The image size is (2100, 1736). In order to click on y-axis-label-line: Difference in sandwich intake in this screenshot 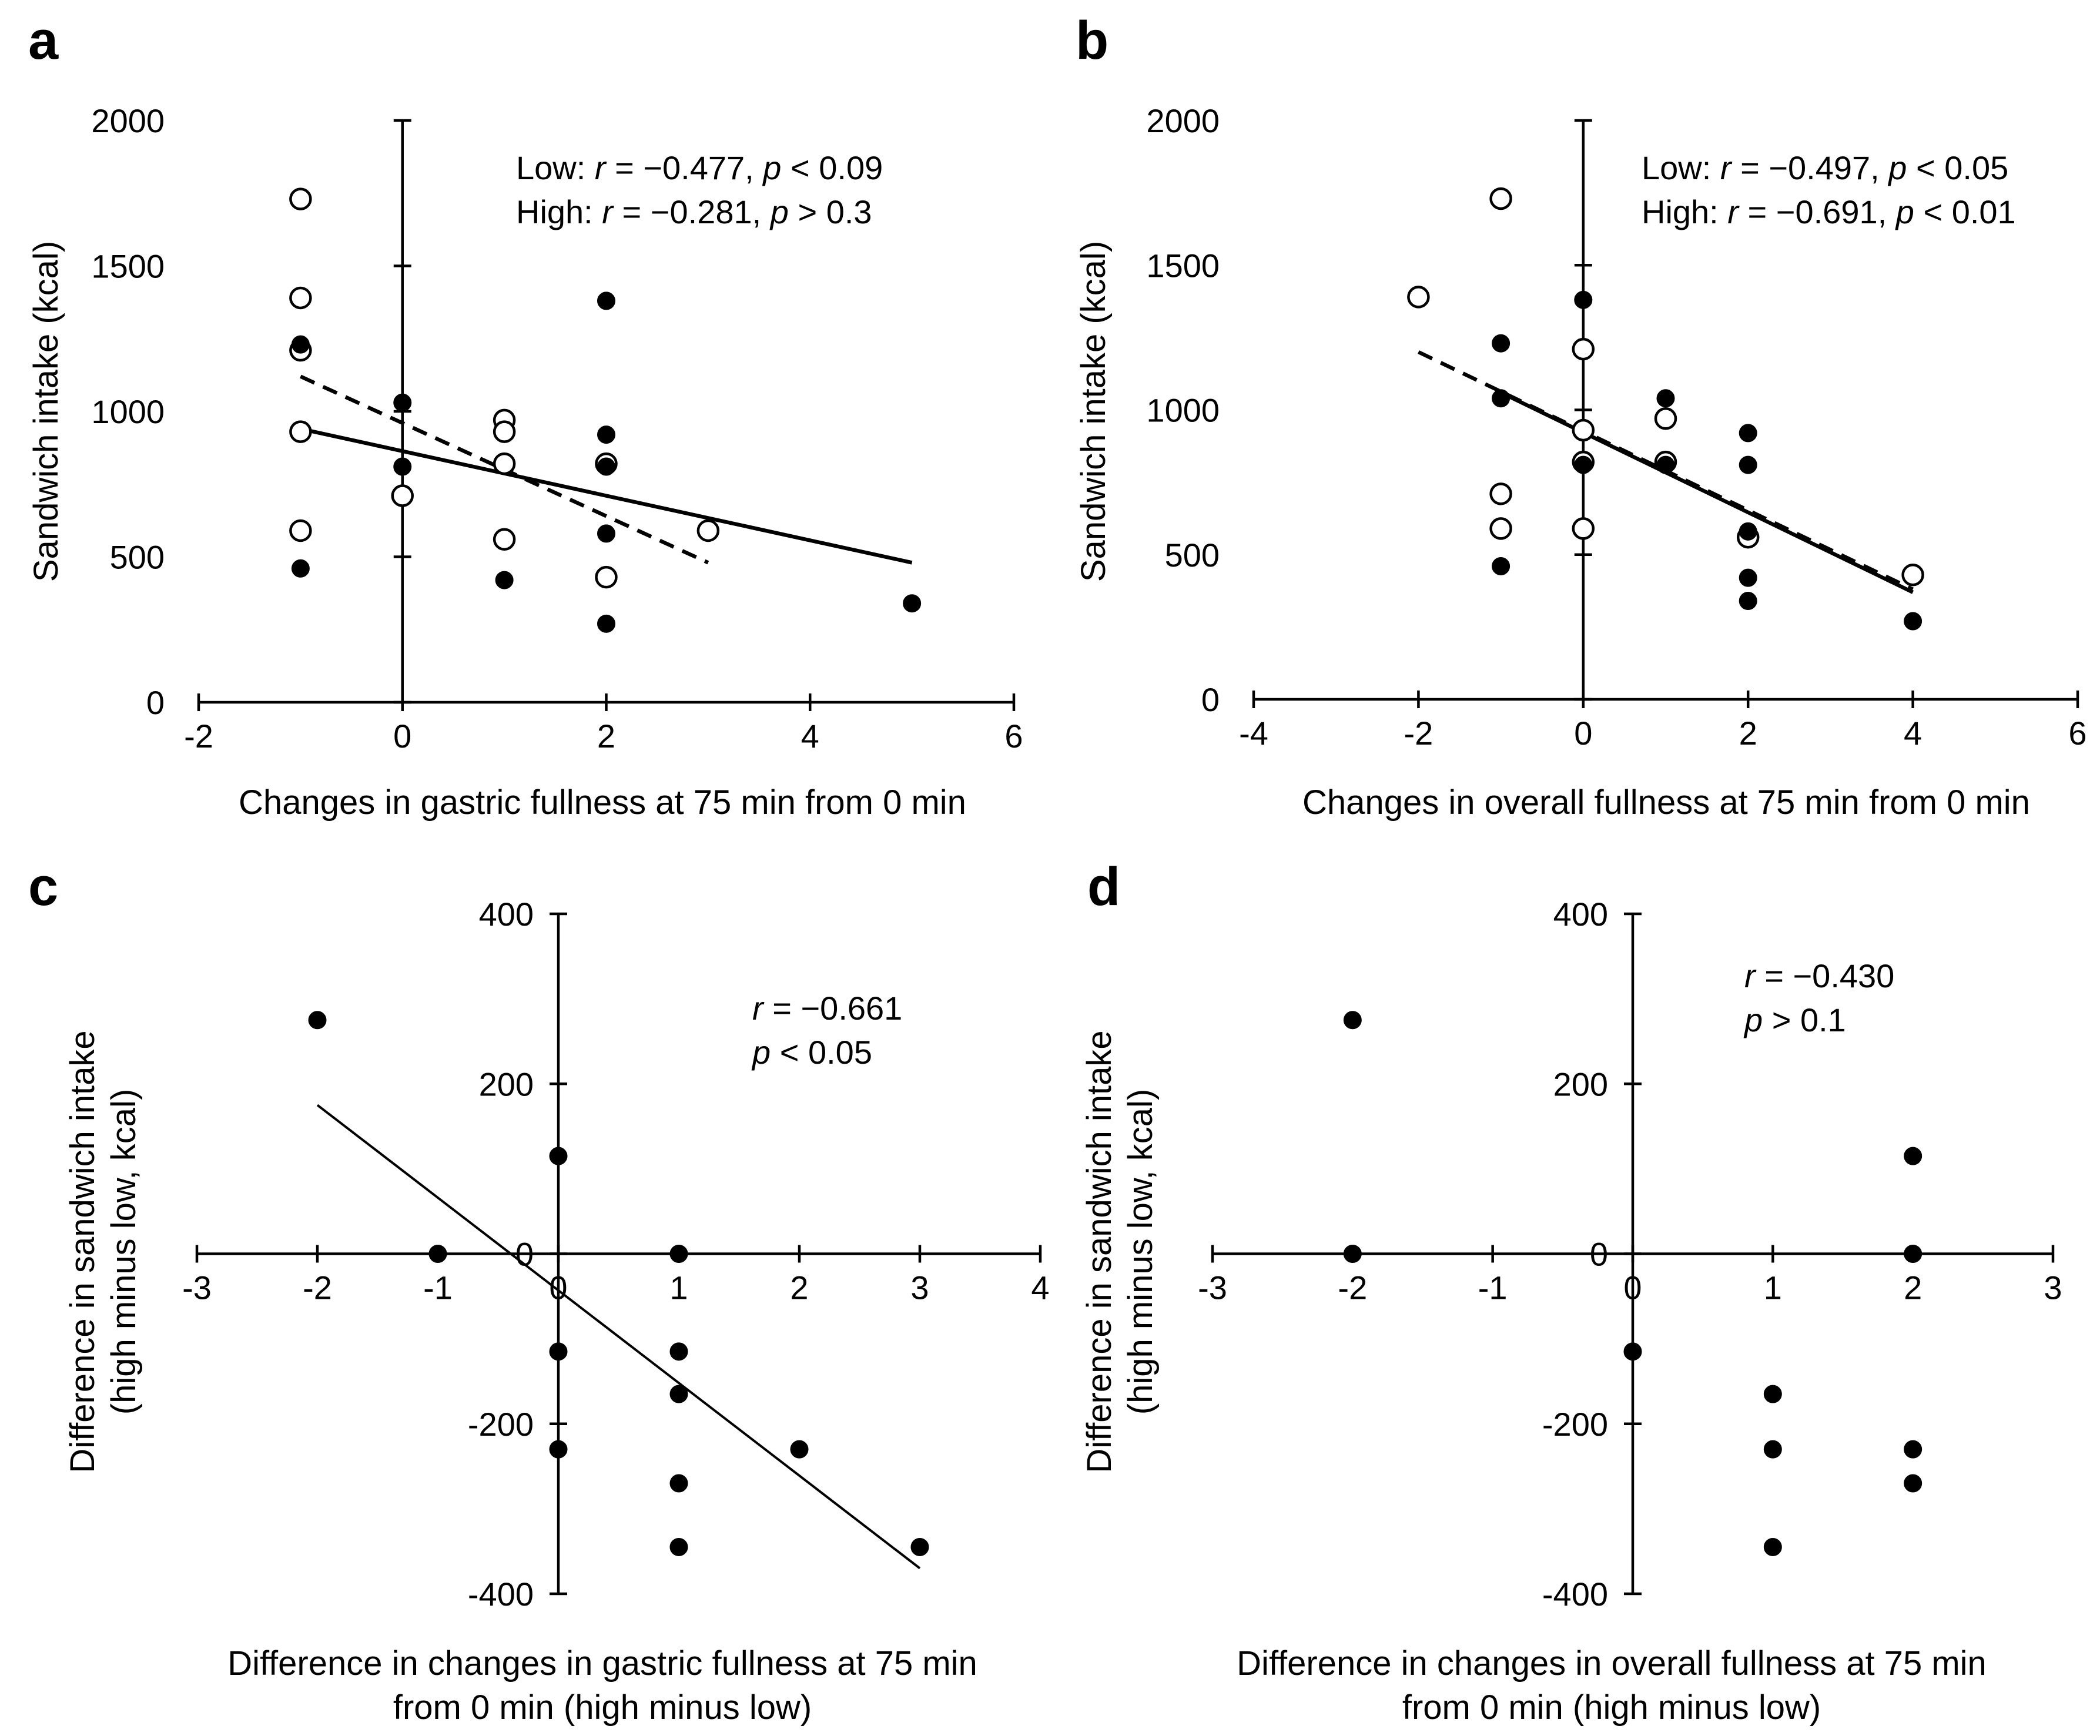, I will do `click(1099, 1251)`.